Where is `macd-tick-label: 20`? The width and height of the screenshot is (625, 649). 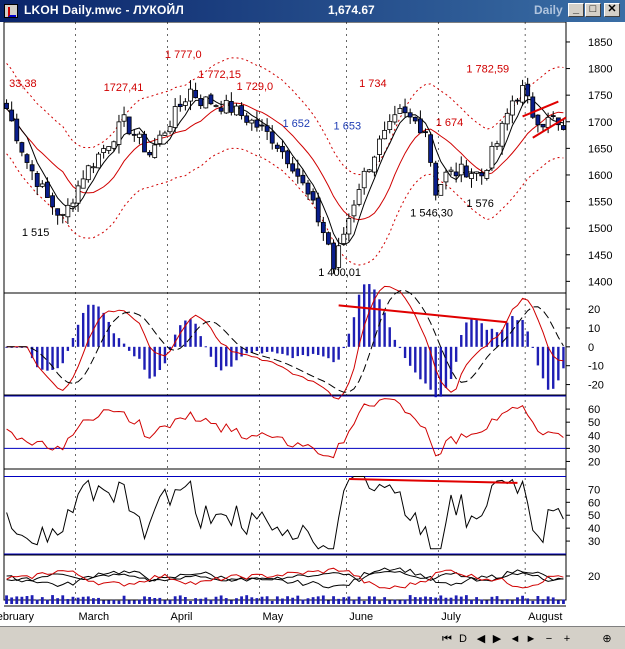
macd-tick-label: 20 is located at coordinates (594, 310).